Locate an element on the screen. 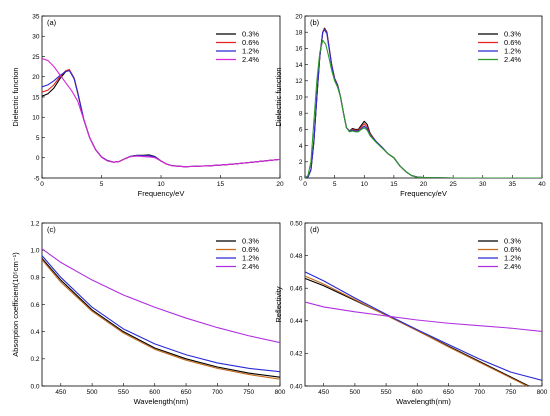 The height and width of the screenshot is (416, 550). y-axis-label: Dielectric function is located at coordinates (278, 96).